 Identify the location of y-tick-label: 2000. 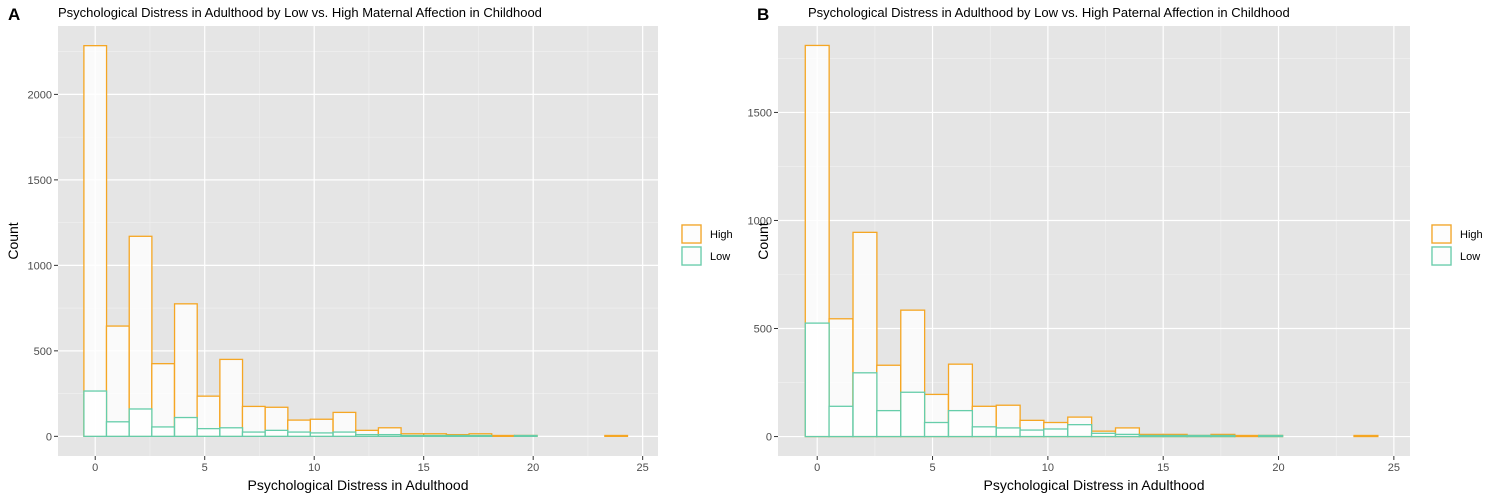
(40, 95).